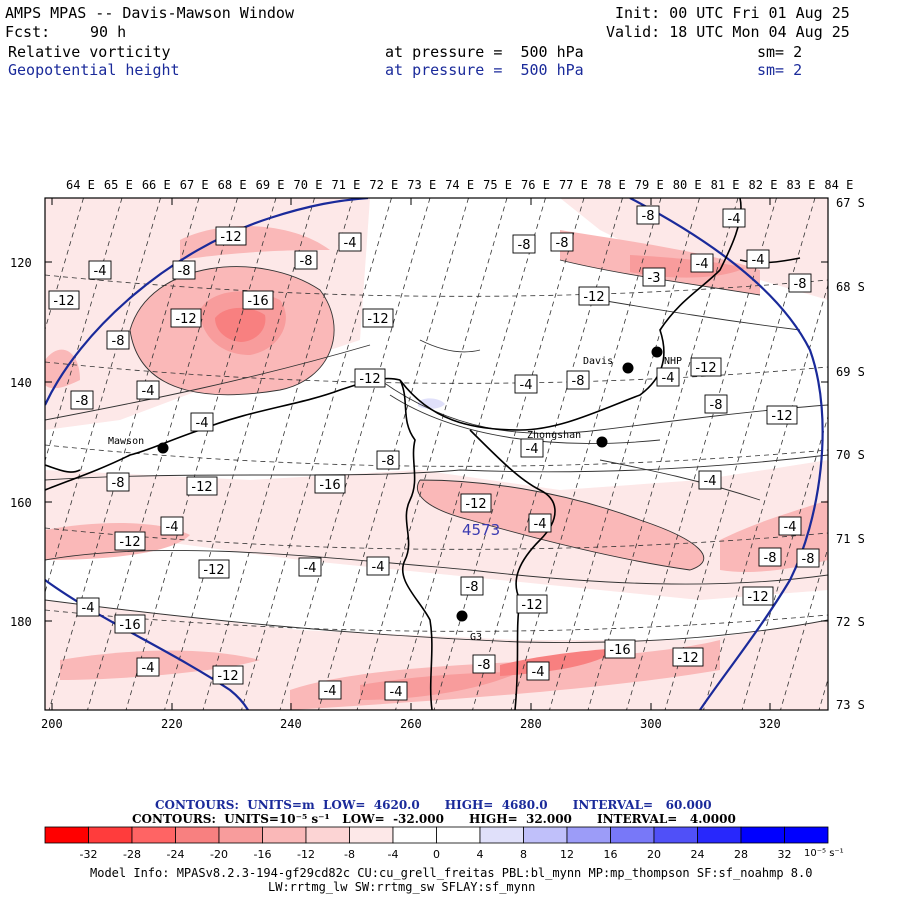  I want to click on y-tick-label: 120, so click(21, 263).